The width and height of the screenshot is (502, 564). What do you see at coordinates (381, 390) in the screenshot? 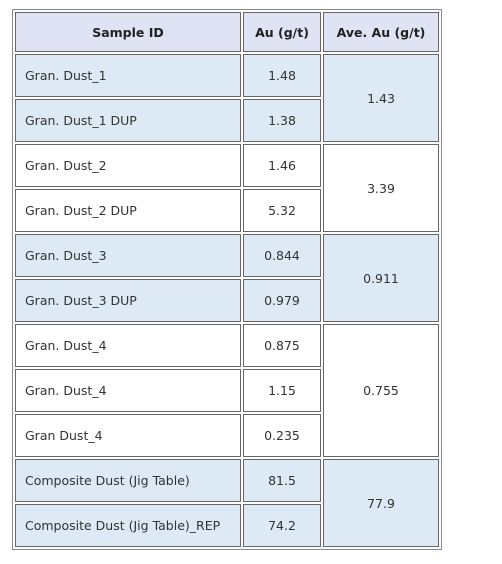
I see `average-cell: 0.755` at bounding box center [381, 390].